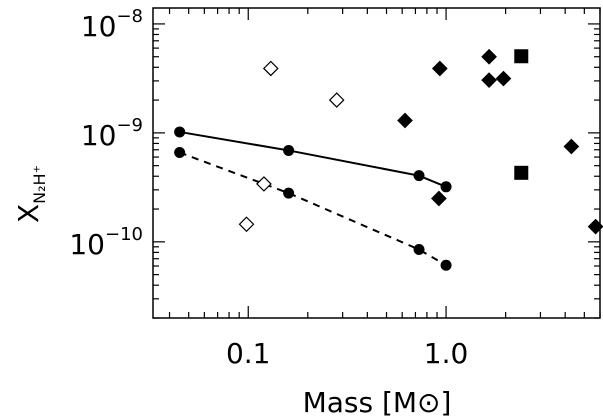 The height and width of the screenshot is (419, 603). I want to click on y-tick-exponent: −10, so click(124, 234).